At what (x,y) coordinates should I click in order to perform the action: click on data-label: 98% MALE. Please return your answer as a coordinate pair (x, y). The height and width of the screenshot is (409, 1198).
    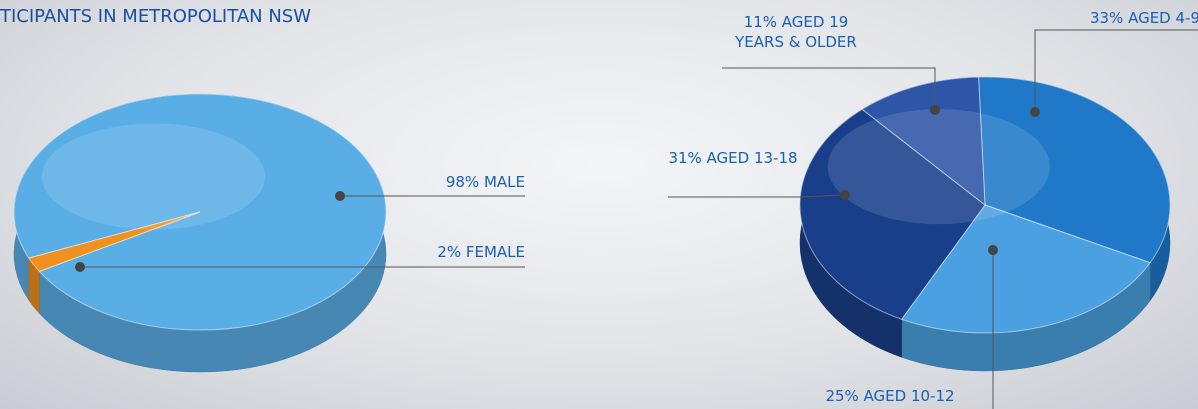
    Looking at the image, I should click on (485, 182).